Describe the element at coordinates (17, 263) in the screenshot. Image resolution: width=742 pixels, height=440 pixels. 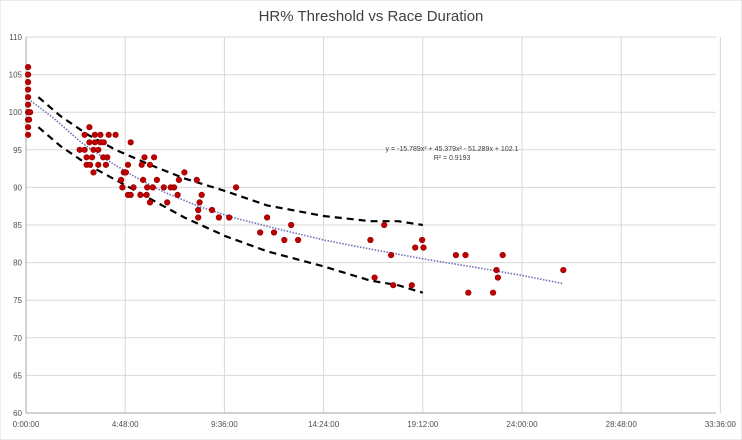
I see `y-tick-label: 80` at that location.